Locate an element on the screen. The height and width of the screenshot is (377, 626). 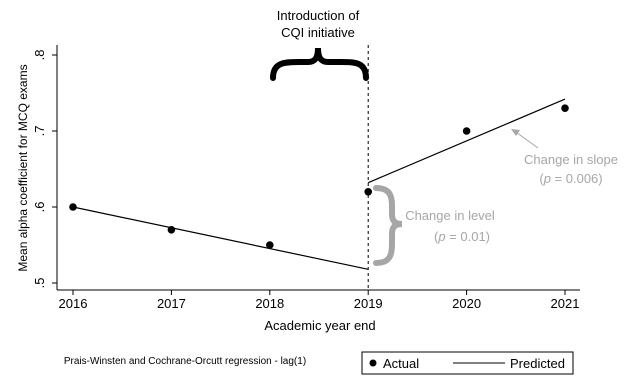
x-tick-label: 2021 is located at coordinates (565, 303).